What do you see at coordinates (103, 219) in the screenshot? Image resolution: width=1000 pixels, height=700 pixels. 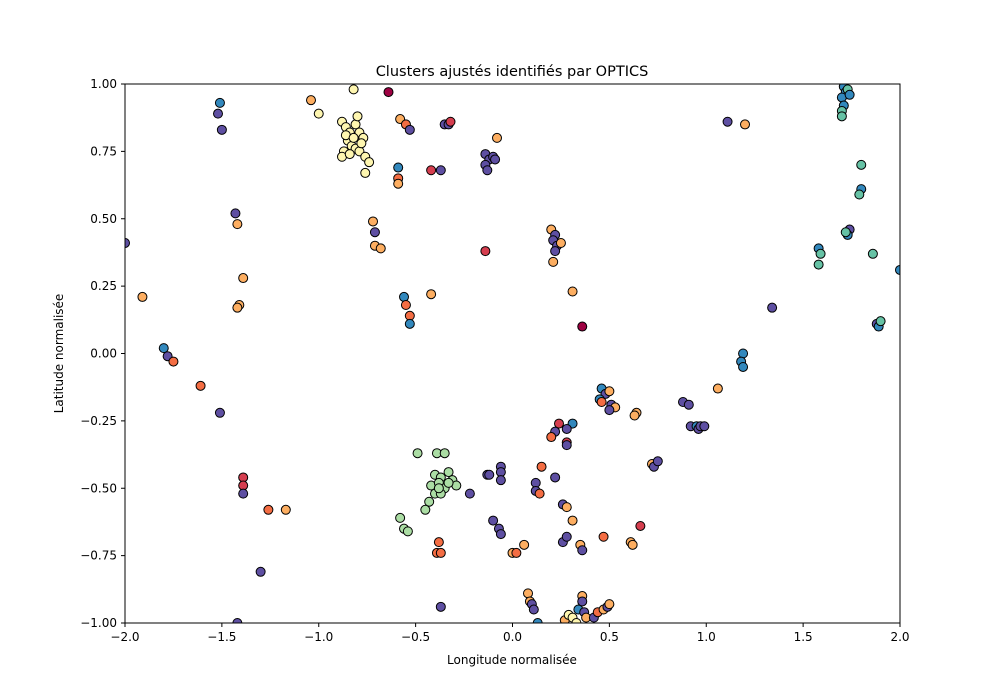 I see `y-tick-label: 0.50` at bounding box center [103, 219].